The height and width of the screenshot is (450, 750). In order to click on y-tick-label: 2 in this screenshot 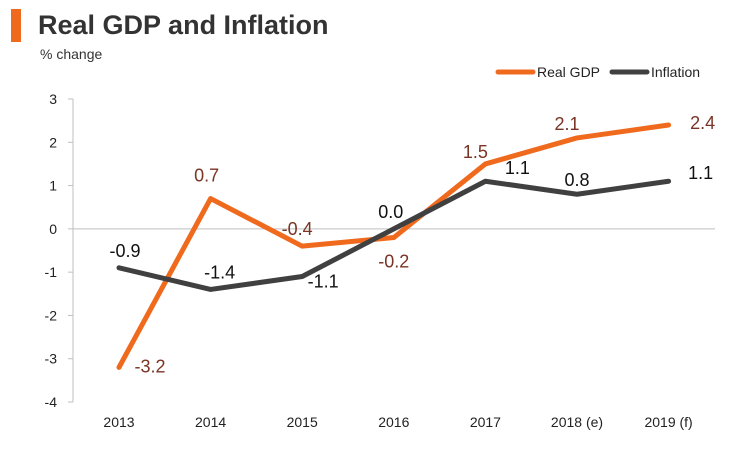, I will do `click(53, 142)`.